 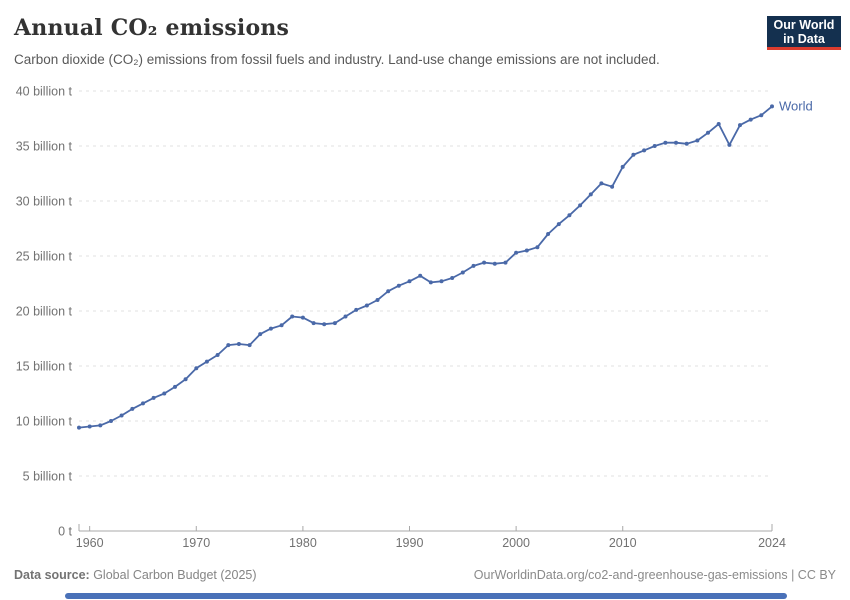 I want to click on owid-logo-line1: Our World, so click(x=804, y=24).